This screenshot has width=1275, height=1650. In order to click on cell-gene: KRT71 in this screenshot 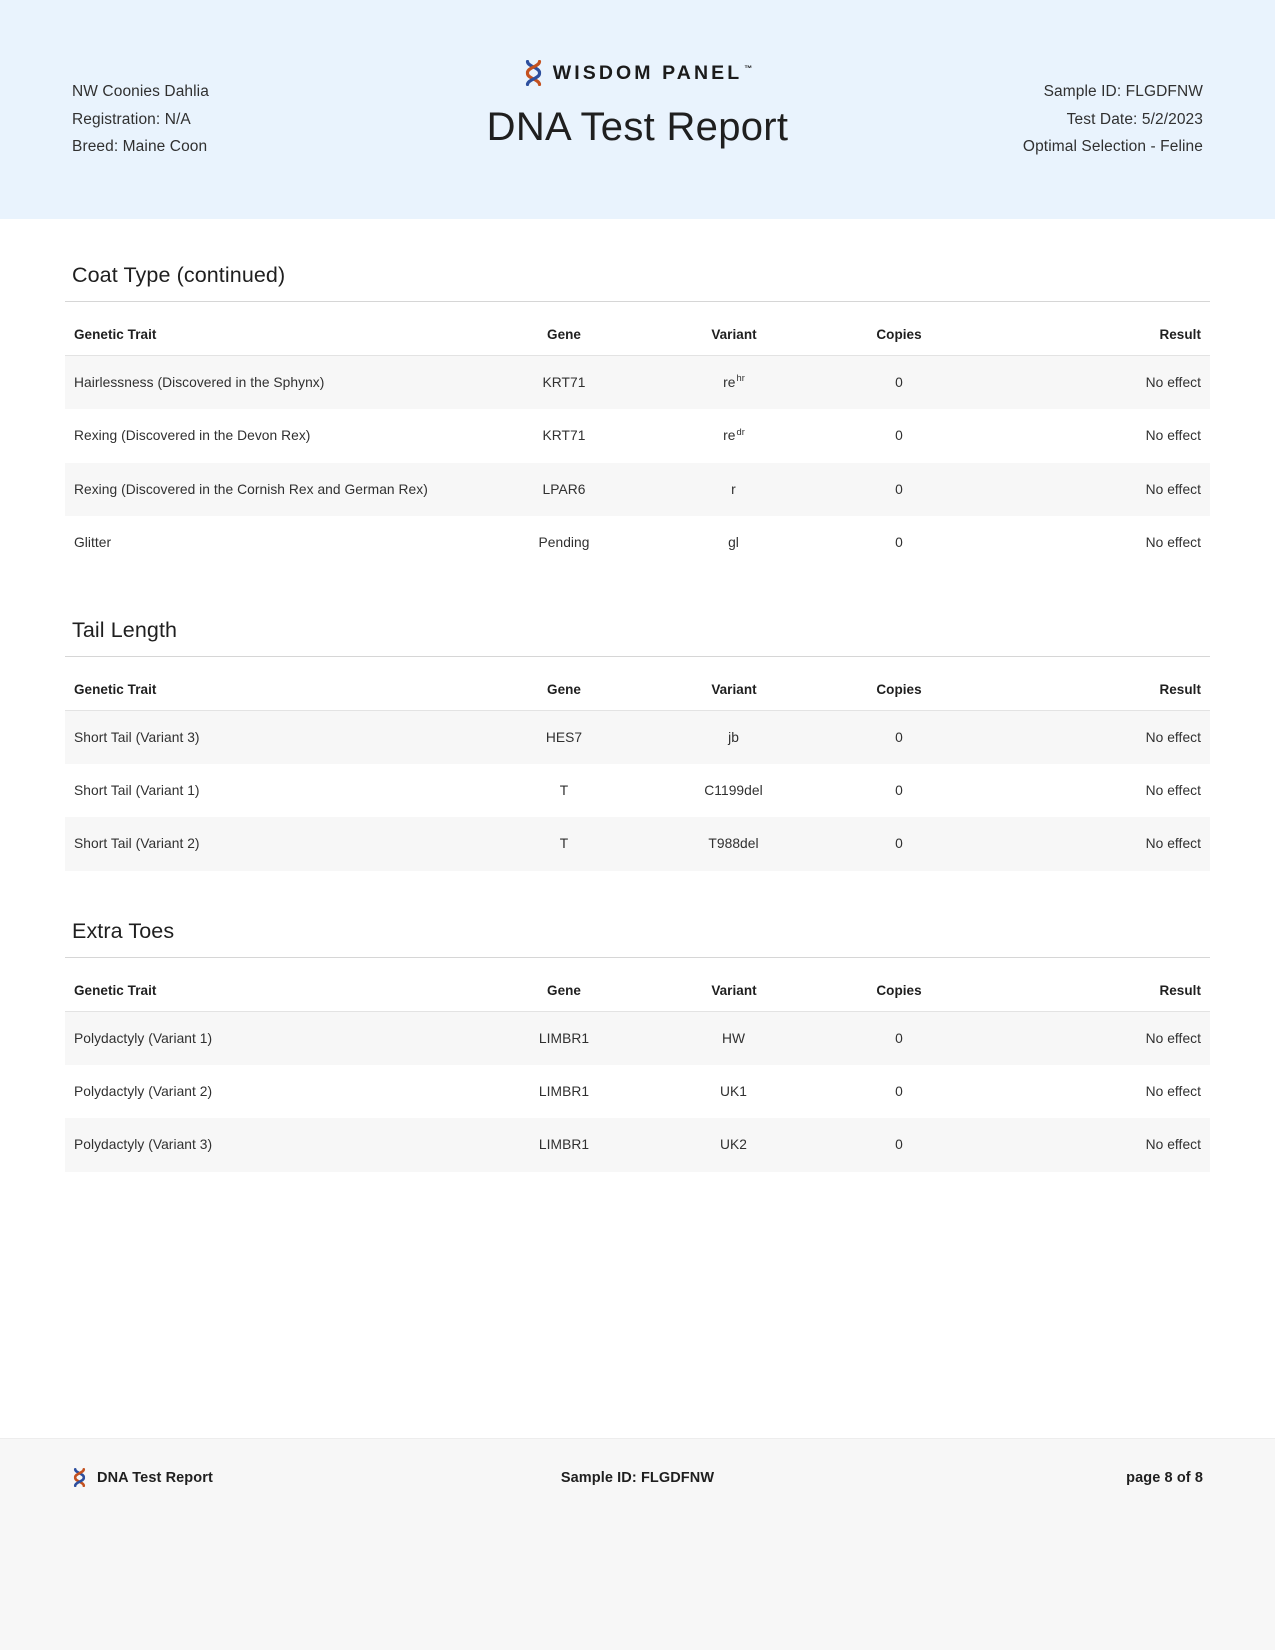, I will do `click(564, 382)`.